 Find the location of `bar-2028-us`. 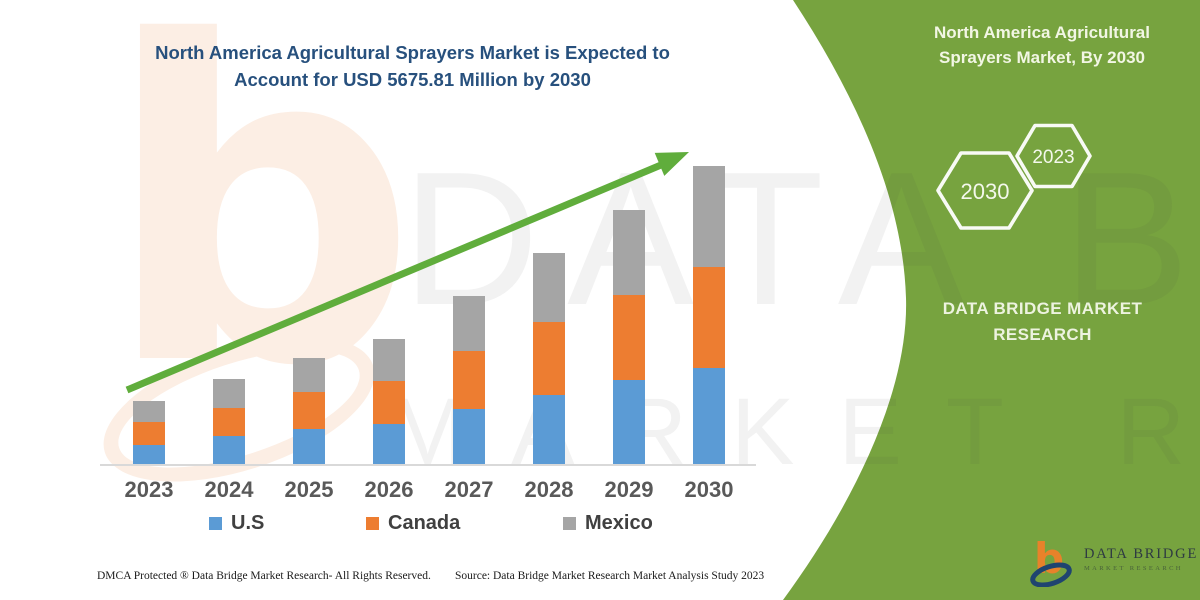

bar-2028-us is located at coordinates (549, 429).